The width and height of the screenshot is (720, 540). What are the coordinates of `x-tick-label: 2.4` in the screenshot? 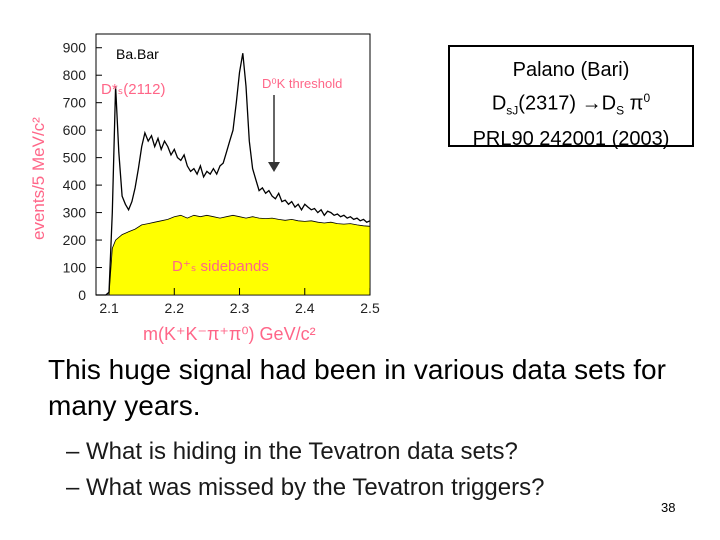 It's located at (305, 308).